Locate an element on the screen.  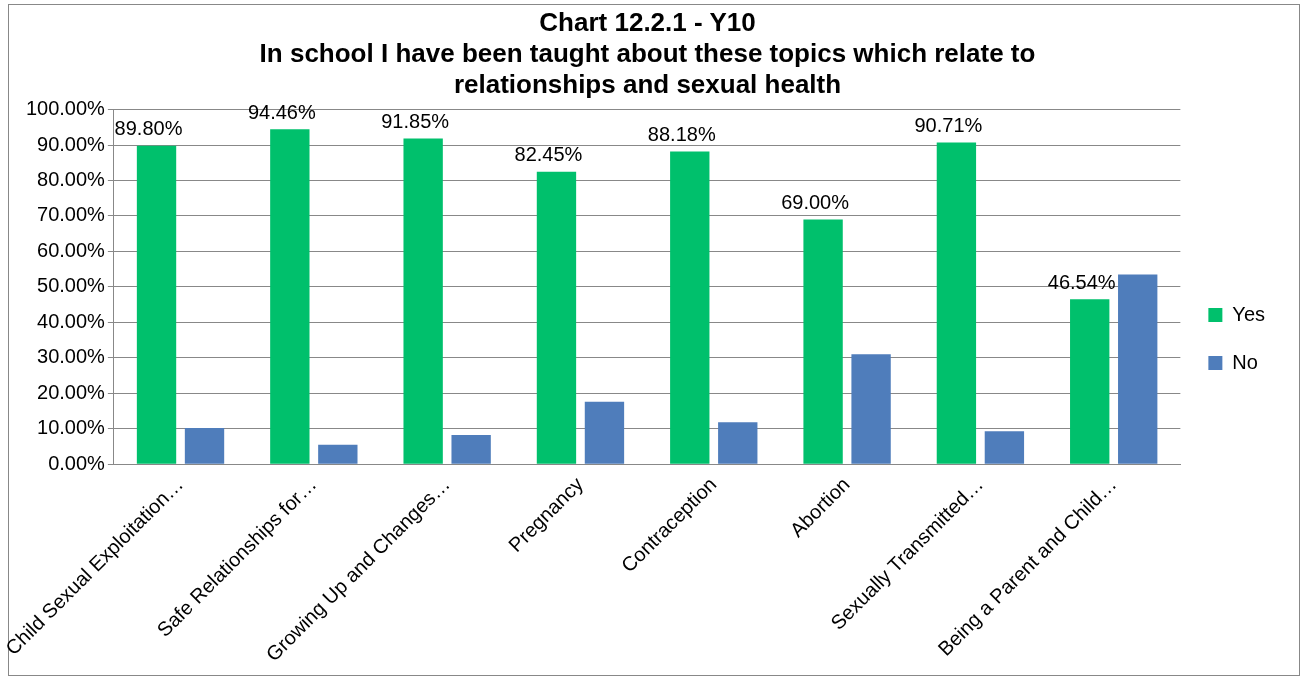
data-label: 91.85% is located at coordinates (415, 121).